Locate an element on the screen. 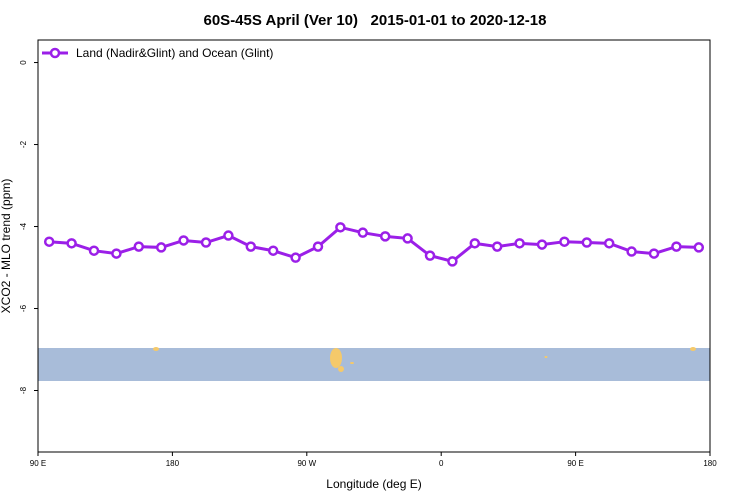 This screenshot has width=750, height=500. y-tick-label: -4 is located at coordinates (23, 226).